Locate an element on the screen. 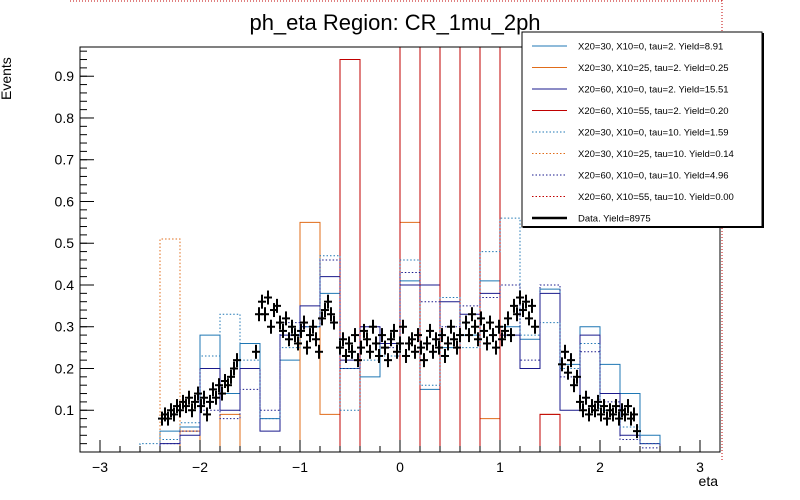 The image size is (800, 500). legend-shadow-right is located at coordinates (763, 130).